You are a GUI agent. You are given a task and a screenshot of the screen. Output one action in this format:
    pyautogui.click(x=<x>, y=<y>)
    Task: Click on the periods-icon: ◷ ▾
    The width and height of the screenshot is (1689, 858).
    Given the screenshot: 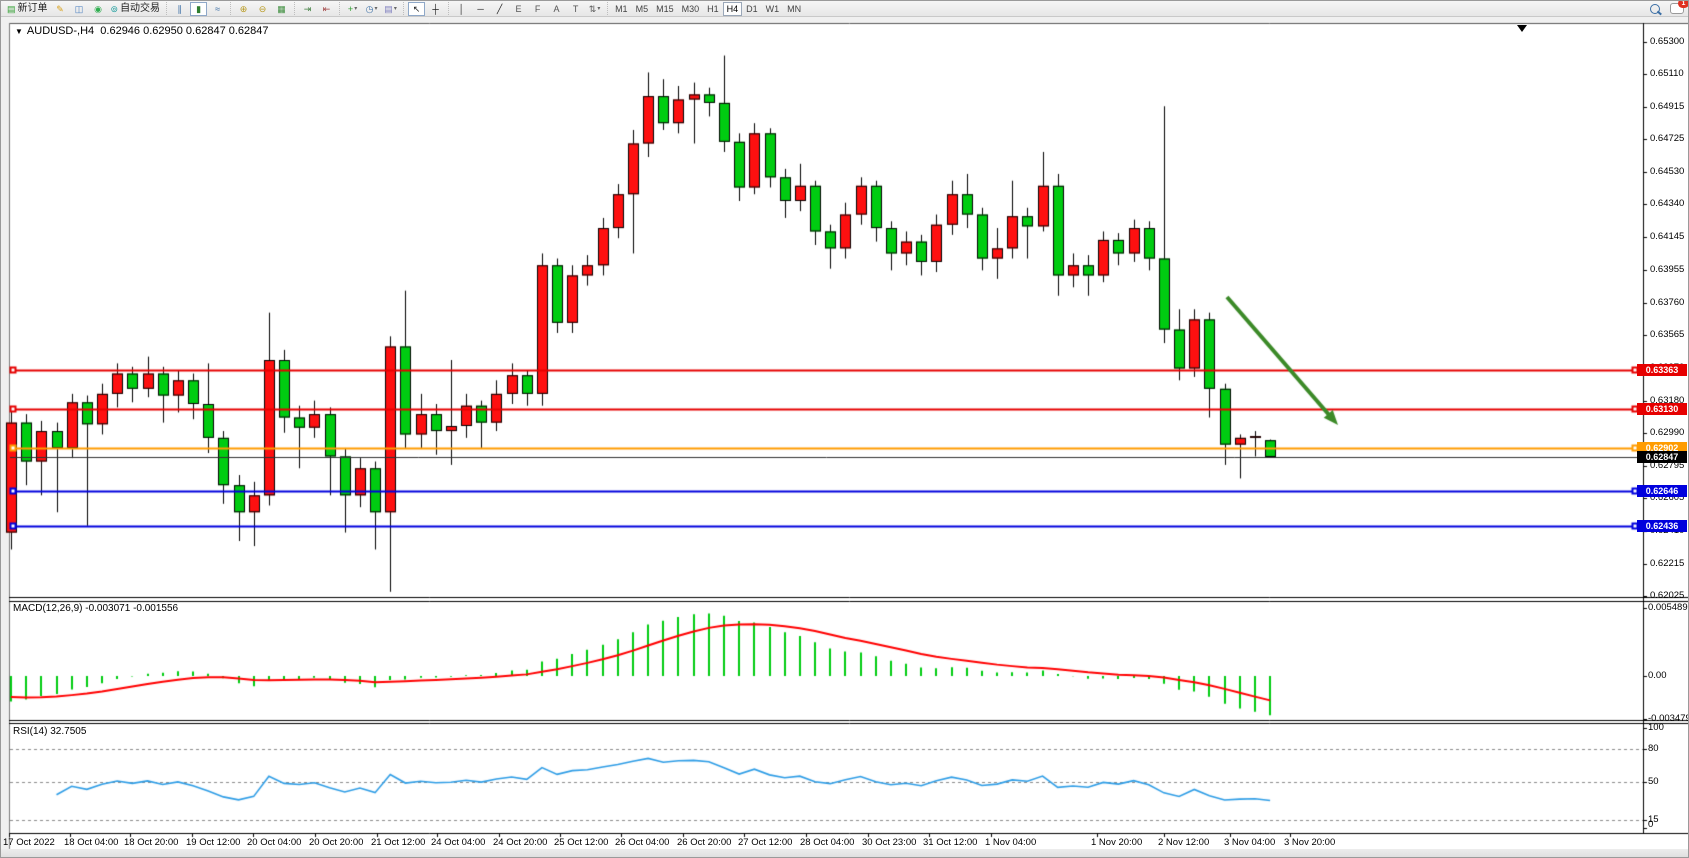 What is the action you would take?
    pyautogui.click(x=371, y=9)
    